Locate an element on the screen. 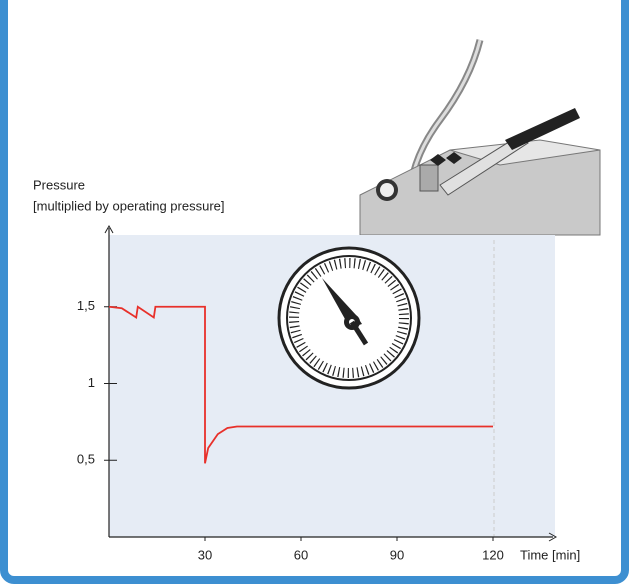 This screenshot has width=629, height=585. x-axis-title: Time [min] is located at coordinates (550, 554).